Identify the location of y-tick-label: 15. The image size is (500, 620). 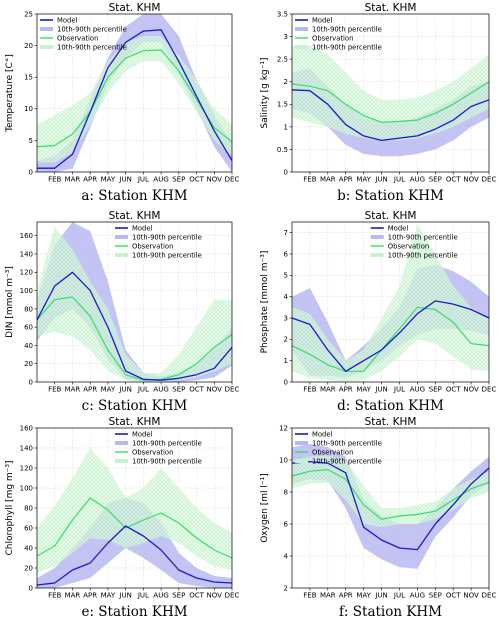
(28, 78).